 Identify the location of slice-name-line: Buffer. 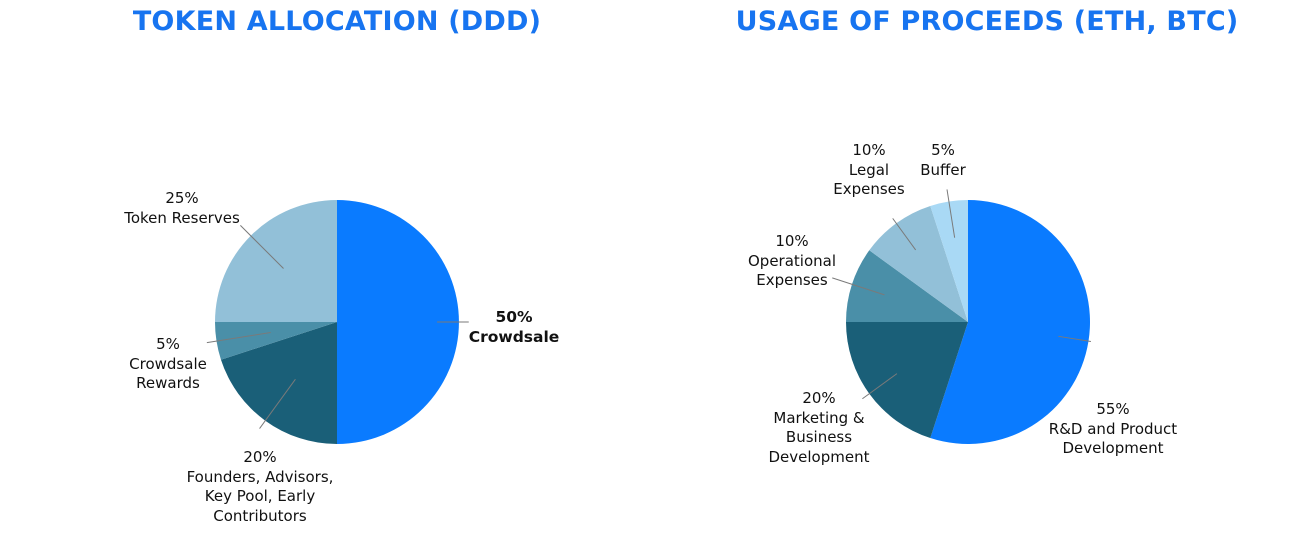
(943, 169).